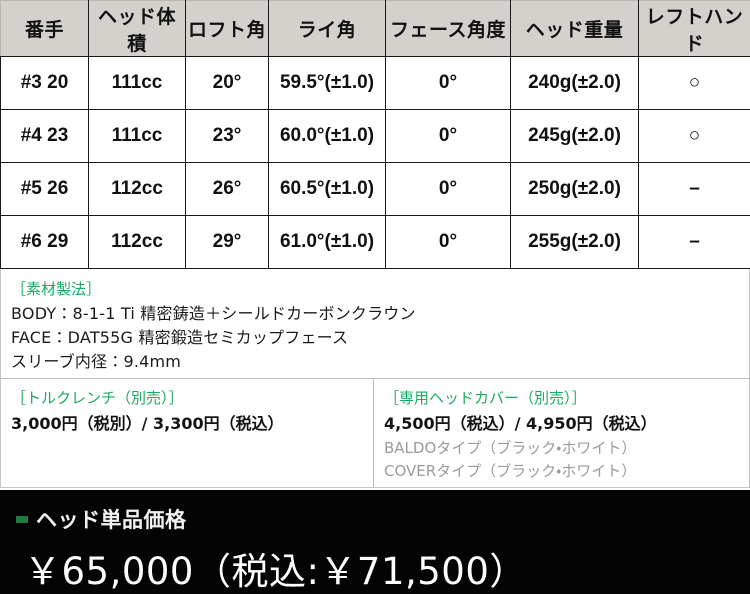 The width and height of the screenshot is (750, 594). Describe the element at coordinates (180, 337) in the screenshot. I see `material-face-line: FACE：DAT55G 精密鍛造セミカップフェース` at that location.